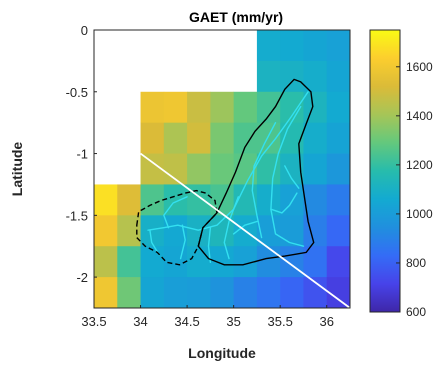  I want to click on colorbar-tick-label: 1000, so click(419, 214).